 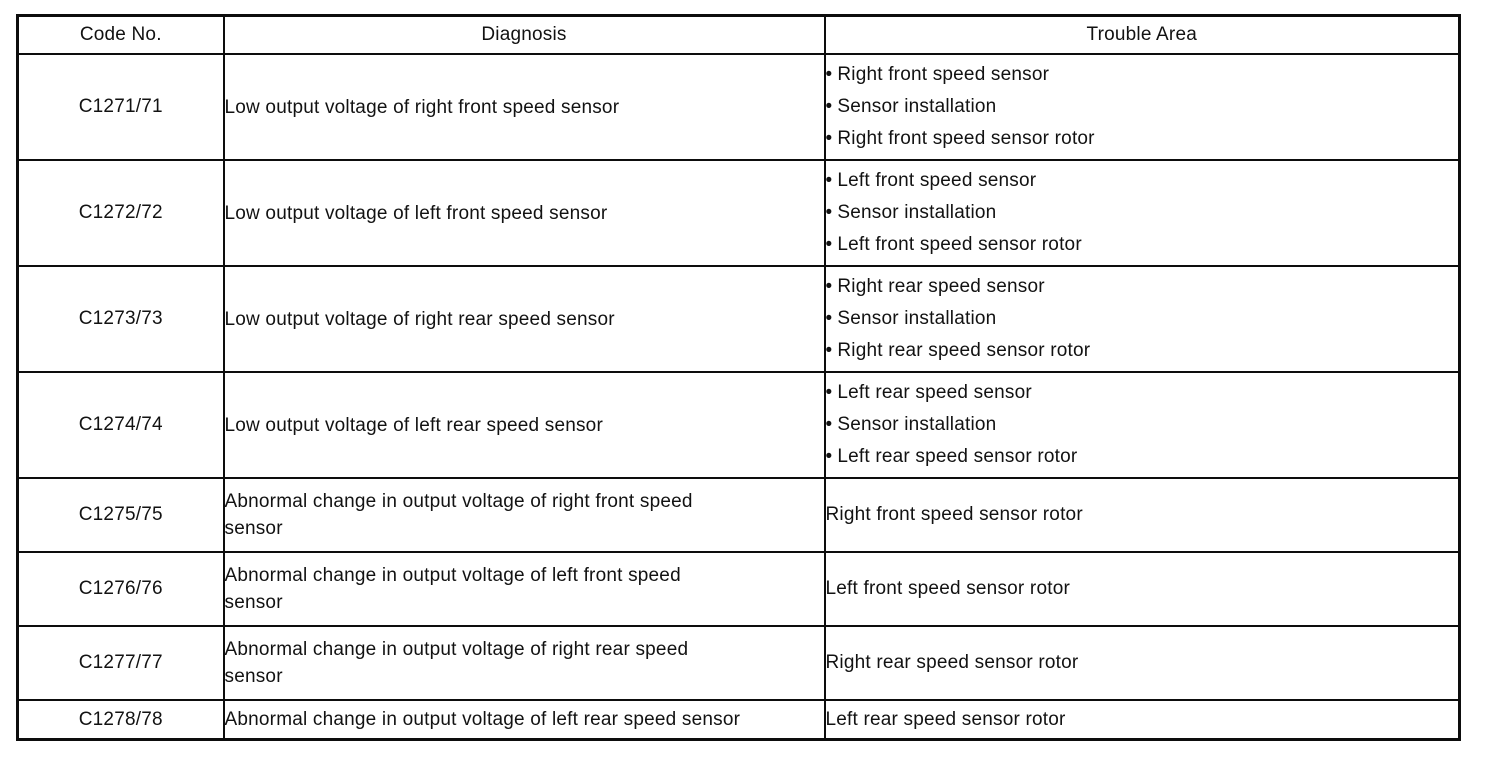 I want to click on code-cell: C1277/77, so click(x=120, y=663).